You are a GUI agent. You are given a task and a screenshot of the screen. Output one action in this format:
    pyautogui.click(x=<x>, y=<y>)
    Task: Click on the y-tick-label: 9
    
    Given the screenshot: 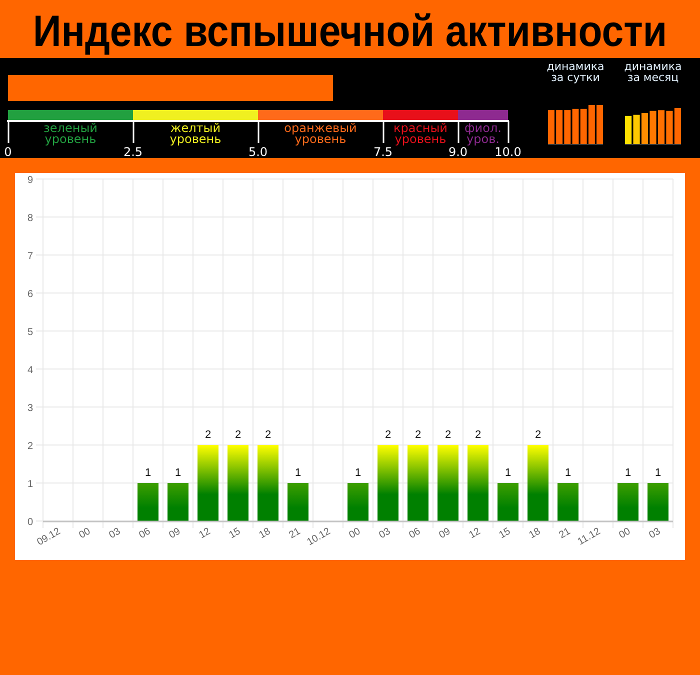 What is the action you would take?
    pyautogui.click(x=30, y=180)
    